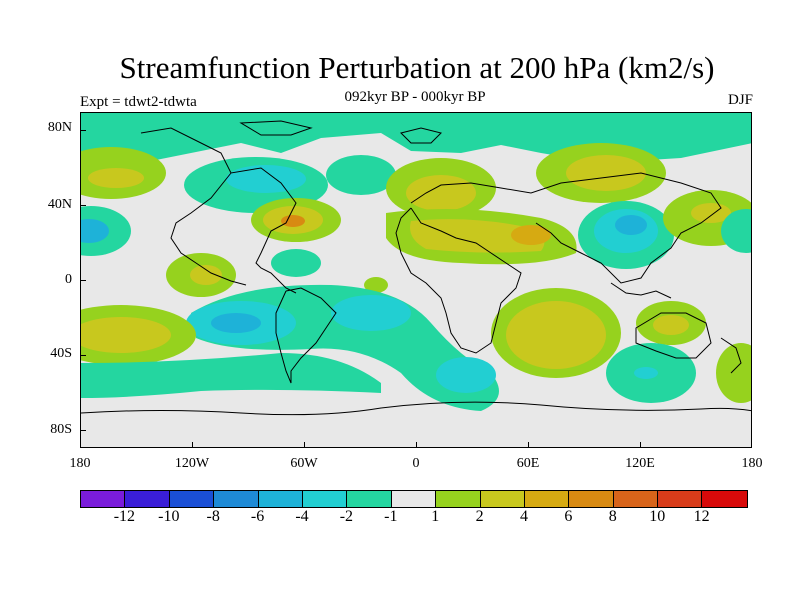 This screenshot has width=800, height=600. Describe the element at coordinates (302, 516) in the screenshot. I see `colorbar-label: -4` at that location.